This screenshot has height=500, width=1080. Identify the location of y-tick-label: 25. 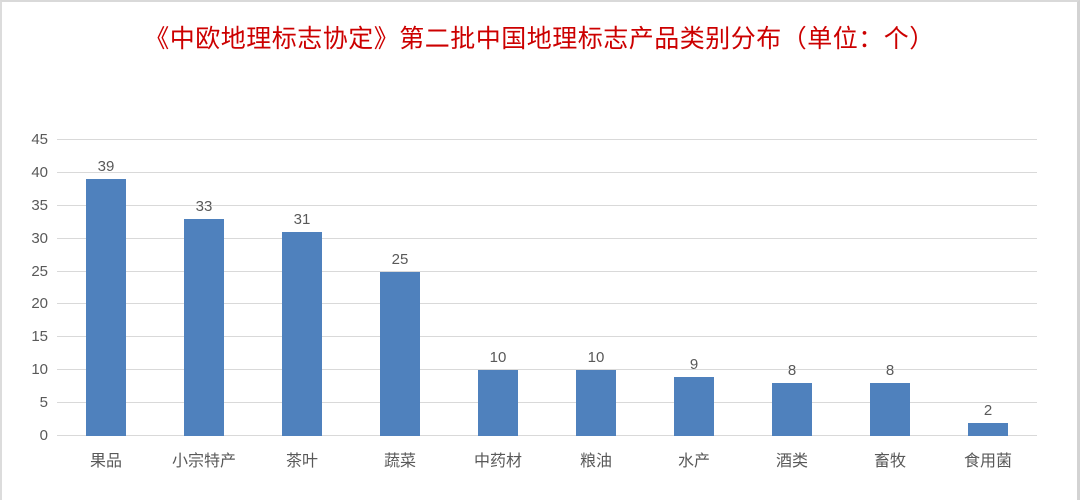
(39, 271).